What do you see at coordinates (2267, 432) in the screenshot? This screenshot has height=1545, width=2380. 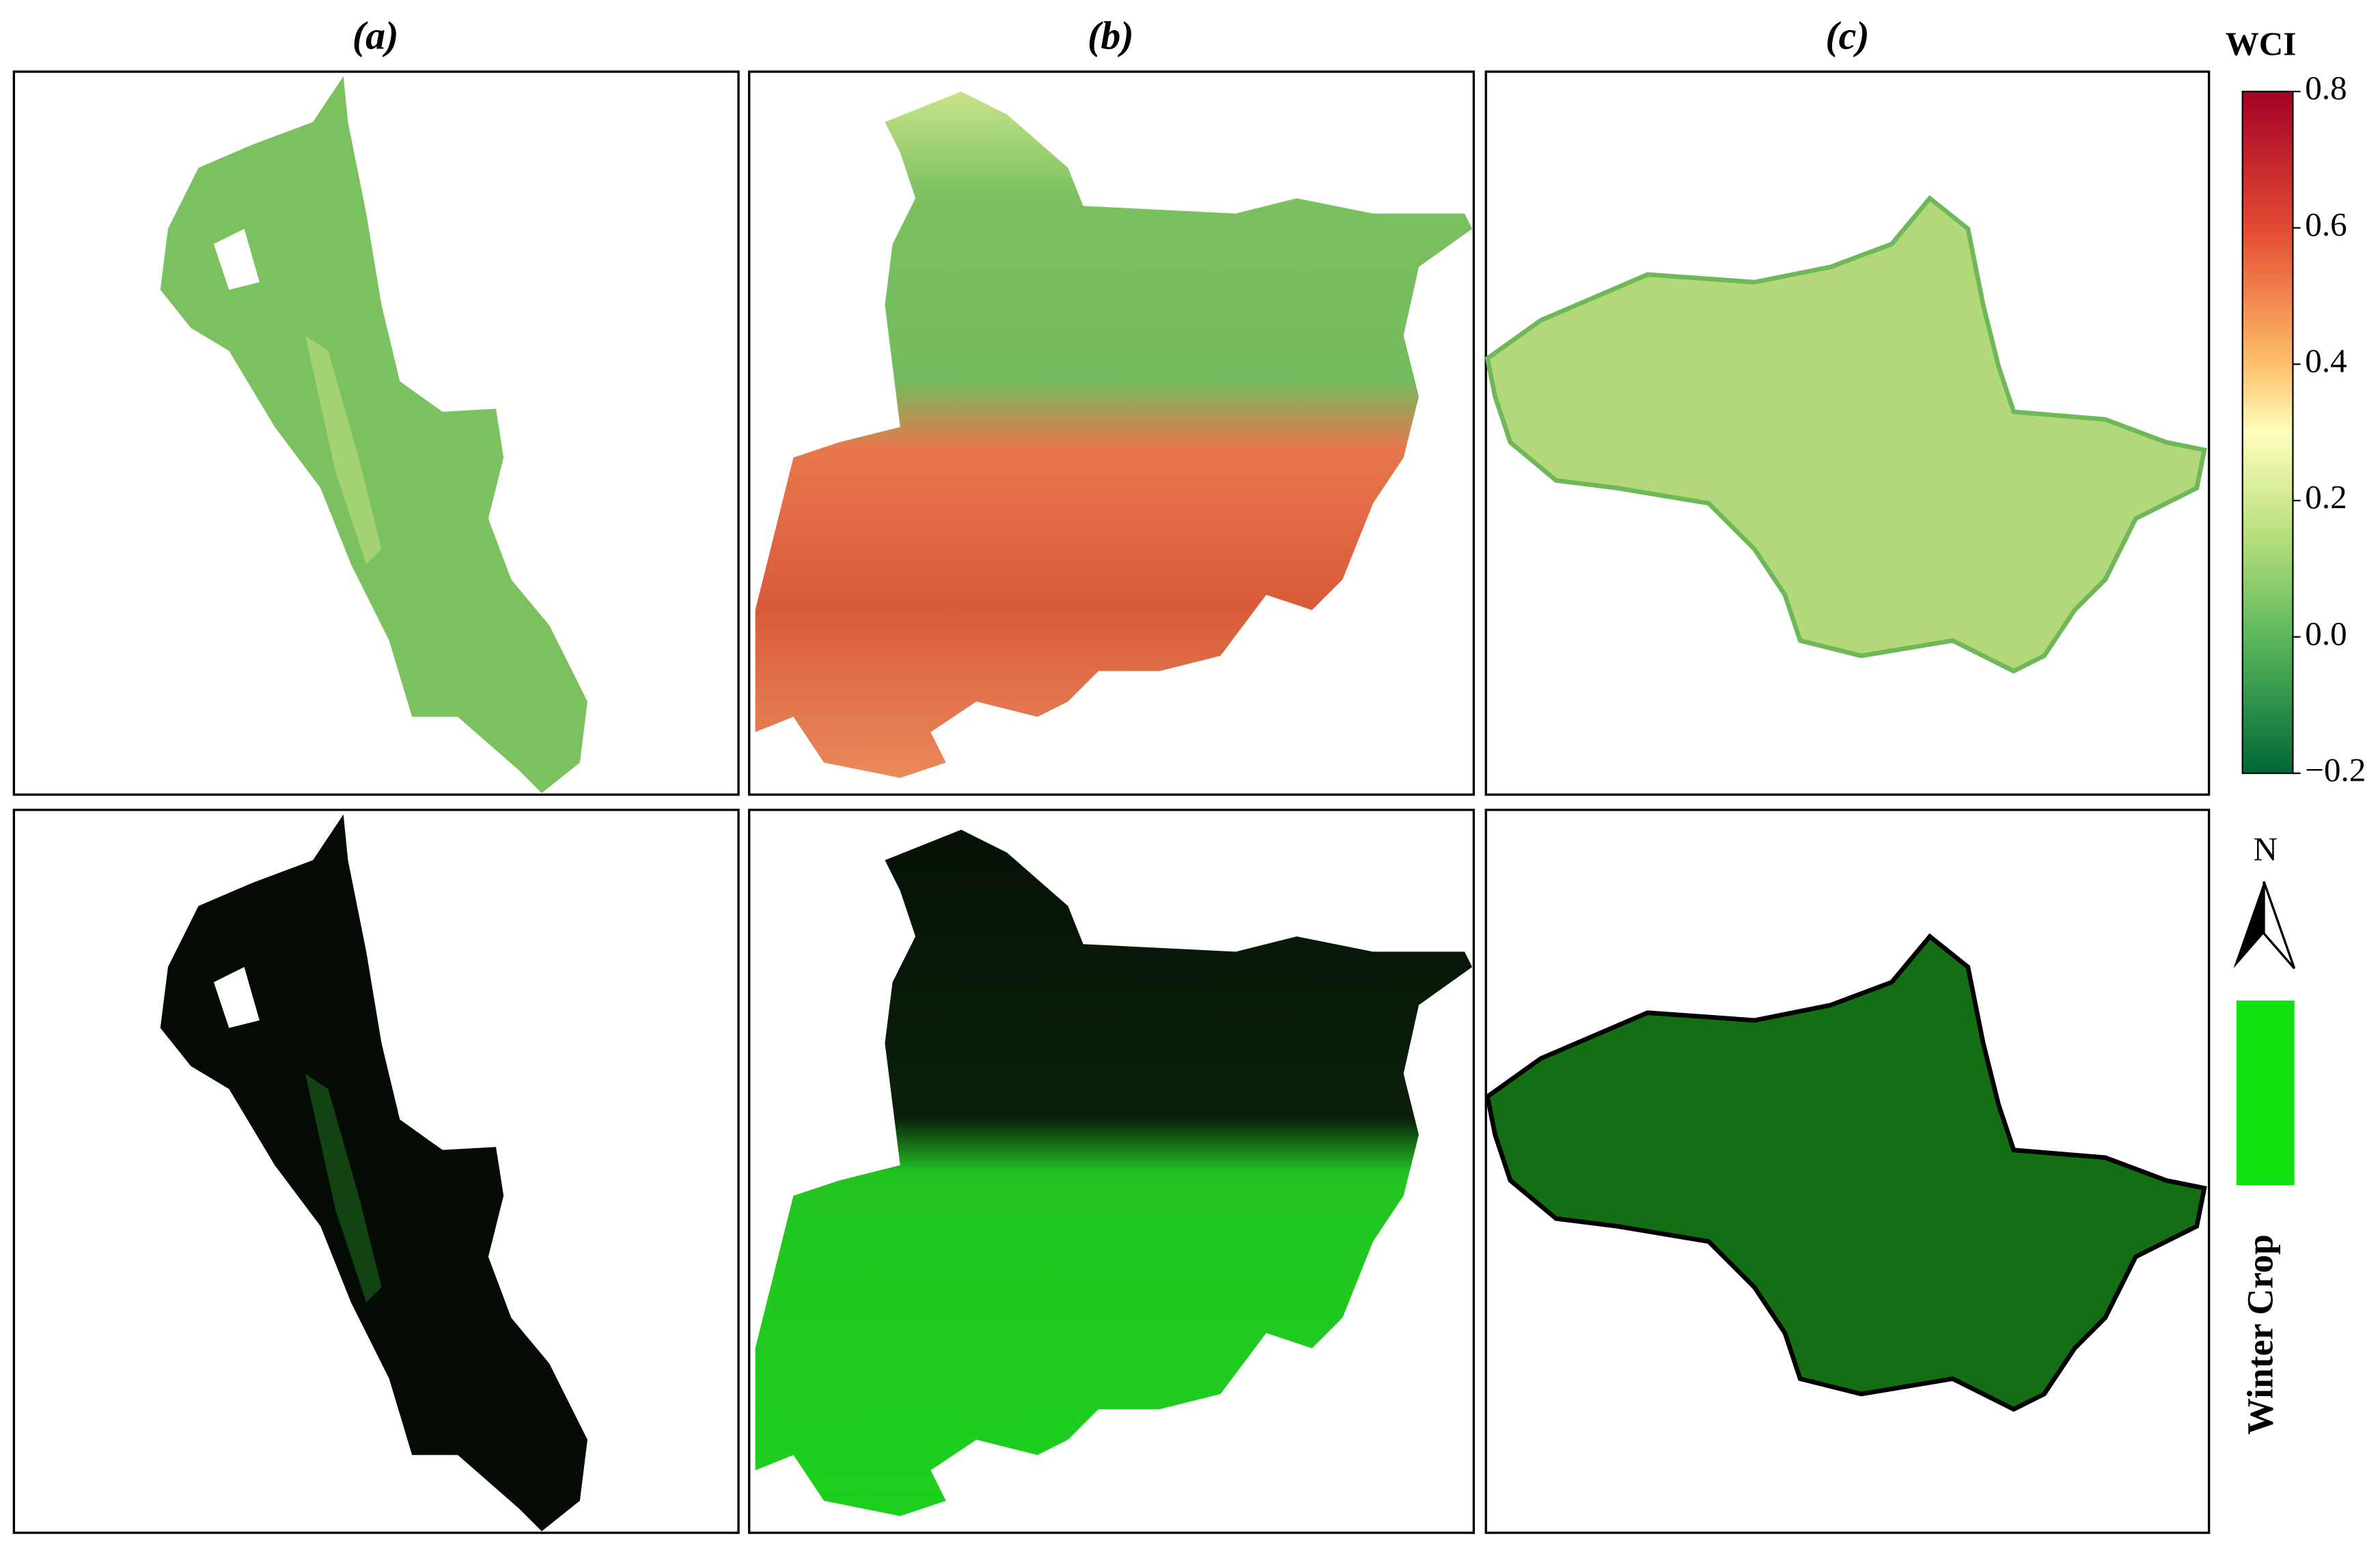 I see `colorbar` at bounding box center [2267, 432].